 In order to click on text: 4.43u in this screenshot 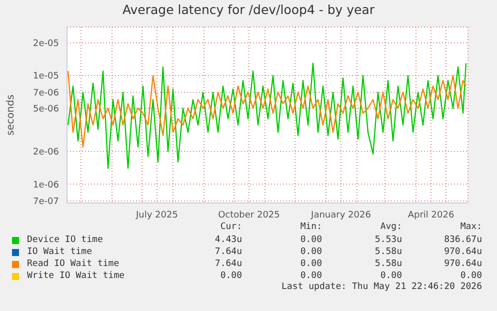, I will do `click(228, 240)`.